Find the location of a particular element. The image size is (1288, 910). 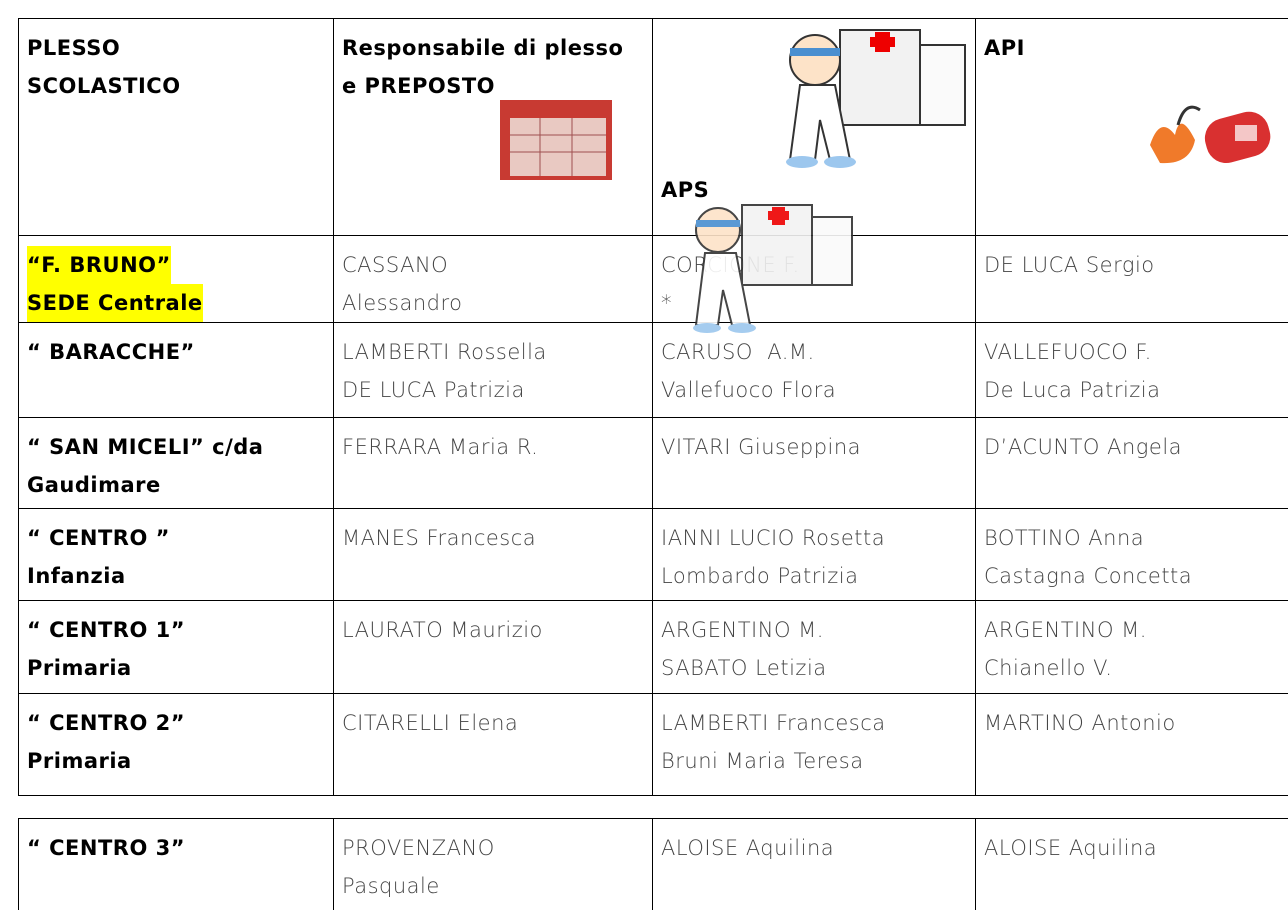

cell-text: Bruni Maria Teresa is located at coordinates (762, 761).